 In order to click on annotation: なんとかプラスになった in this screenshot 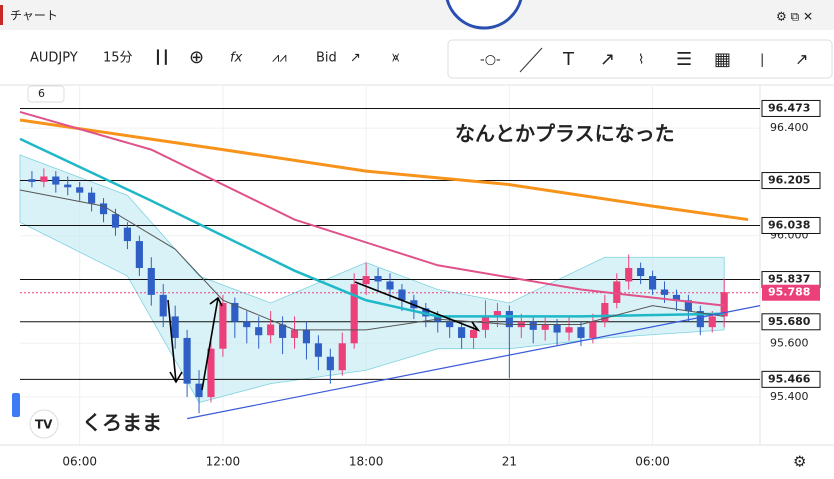, I will do `click(565, 134)`.